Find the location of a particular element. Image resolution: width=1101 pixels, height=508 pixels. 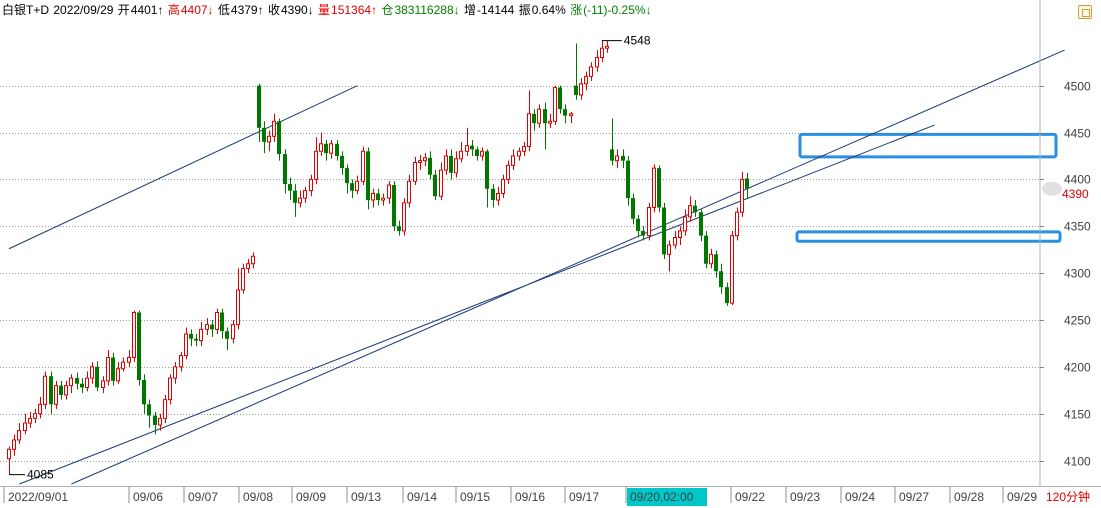

open-label: 开 is located at coordinates (123, 10).